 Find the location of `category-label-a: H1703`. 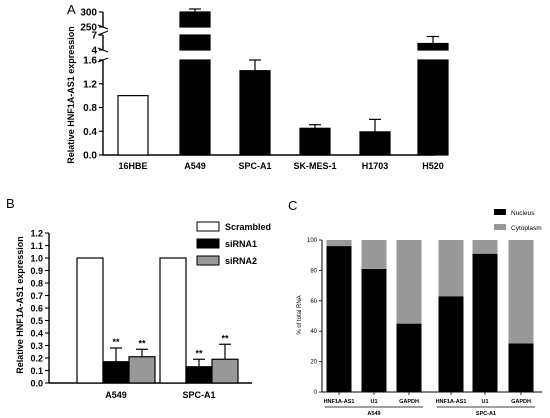

category-label-a: H1703 is located at coordinates (375, 166).